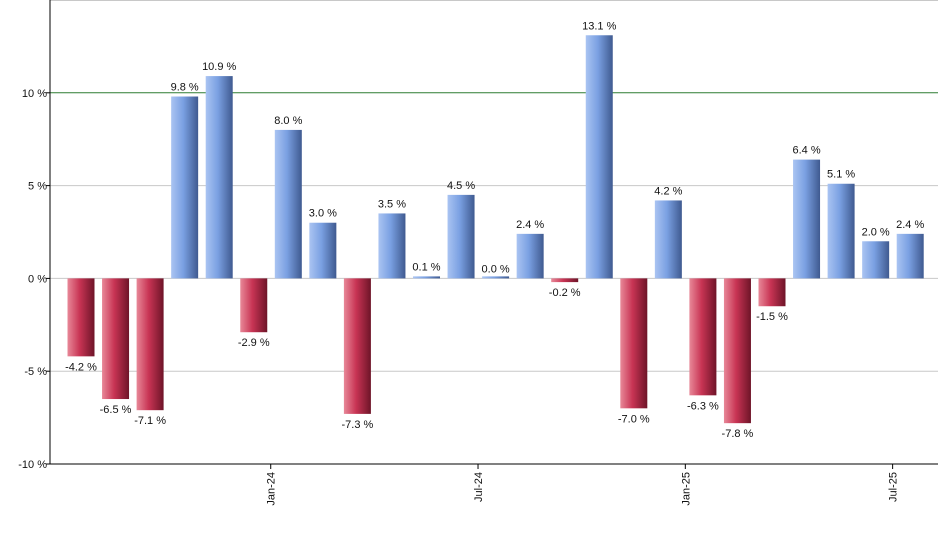 This screenshot has width=940, height=555. What do you see at coordinates (461, 186) in the screenshot?
I see `data-label-11: 4.5 %` at bounding box center [461, 186].